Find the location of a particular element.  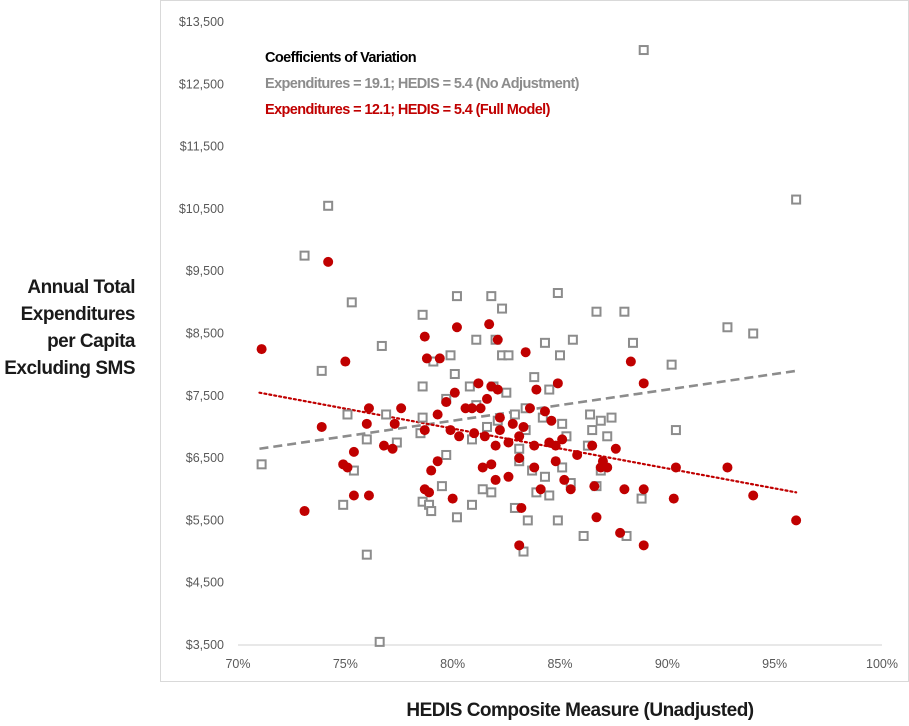

y-tick-label: $9,500 is located at coordinates (205, 271).